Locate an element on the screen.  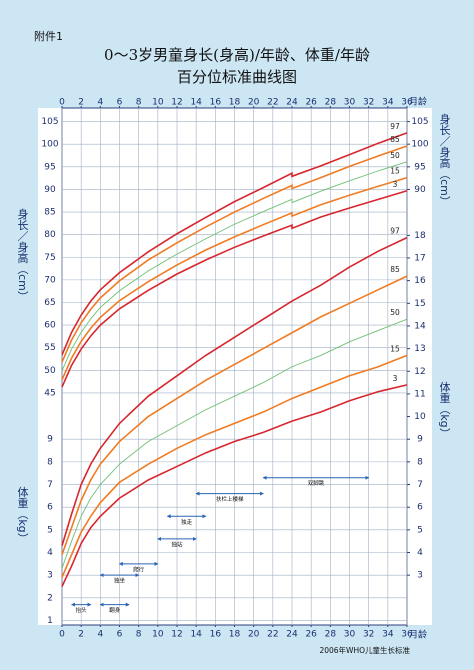
y-tick-label-right: 13 is located at coordinates (419, 349).